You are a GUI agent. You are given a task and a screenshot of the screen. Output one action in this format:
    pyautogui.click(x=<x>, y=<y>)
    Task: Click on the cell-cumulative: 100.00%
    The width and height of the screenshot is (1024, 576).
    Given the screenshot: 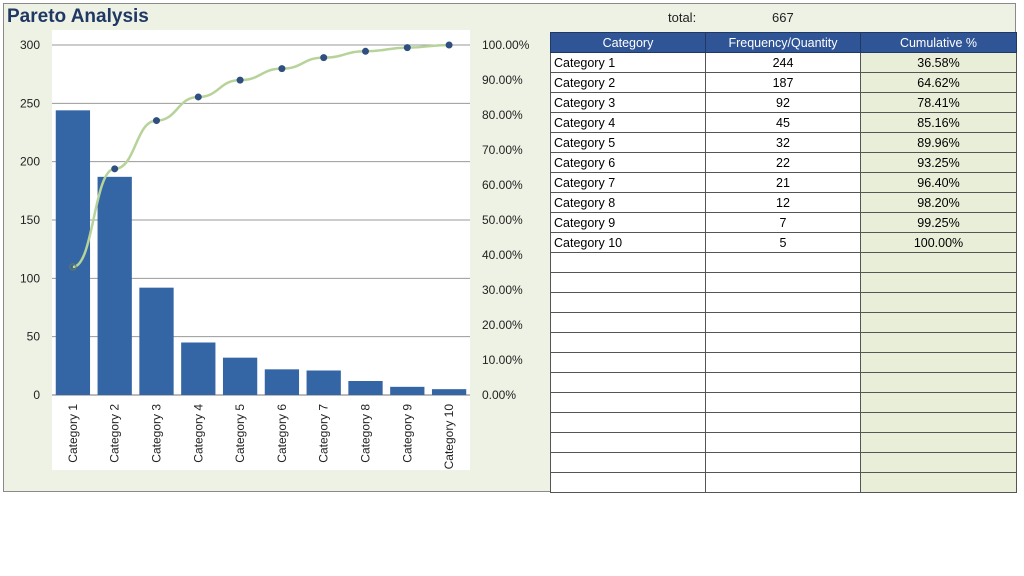 What is the action you would take?
    pyautogui.click(x=938, y=242)
    